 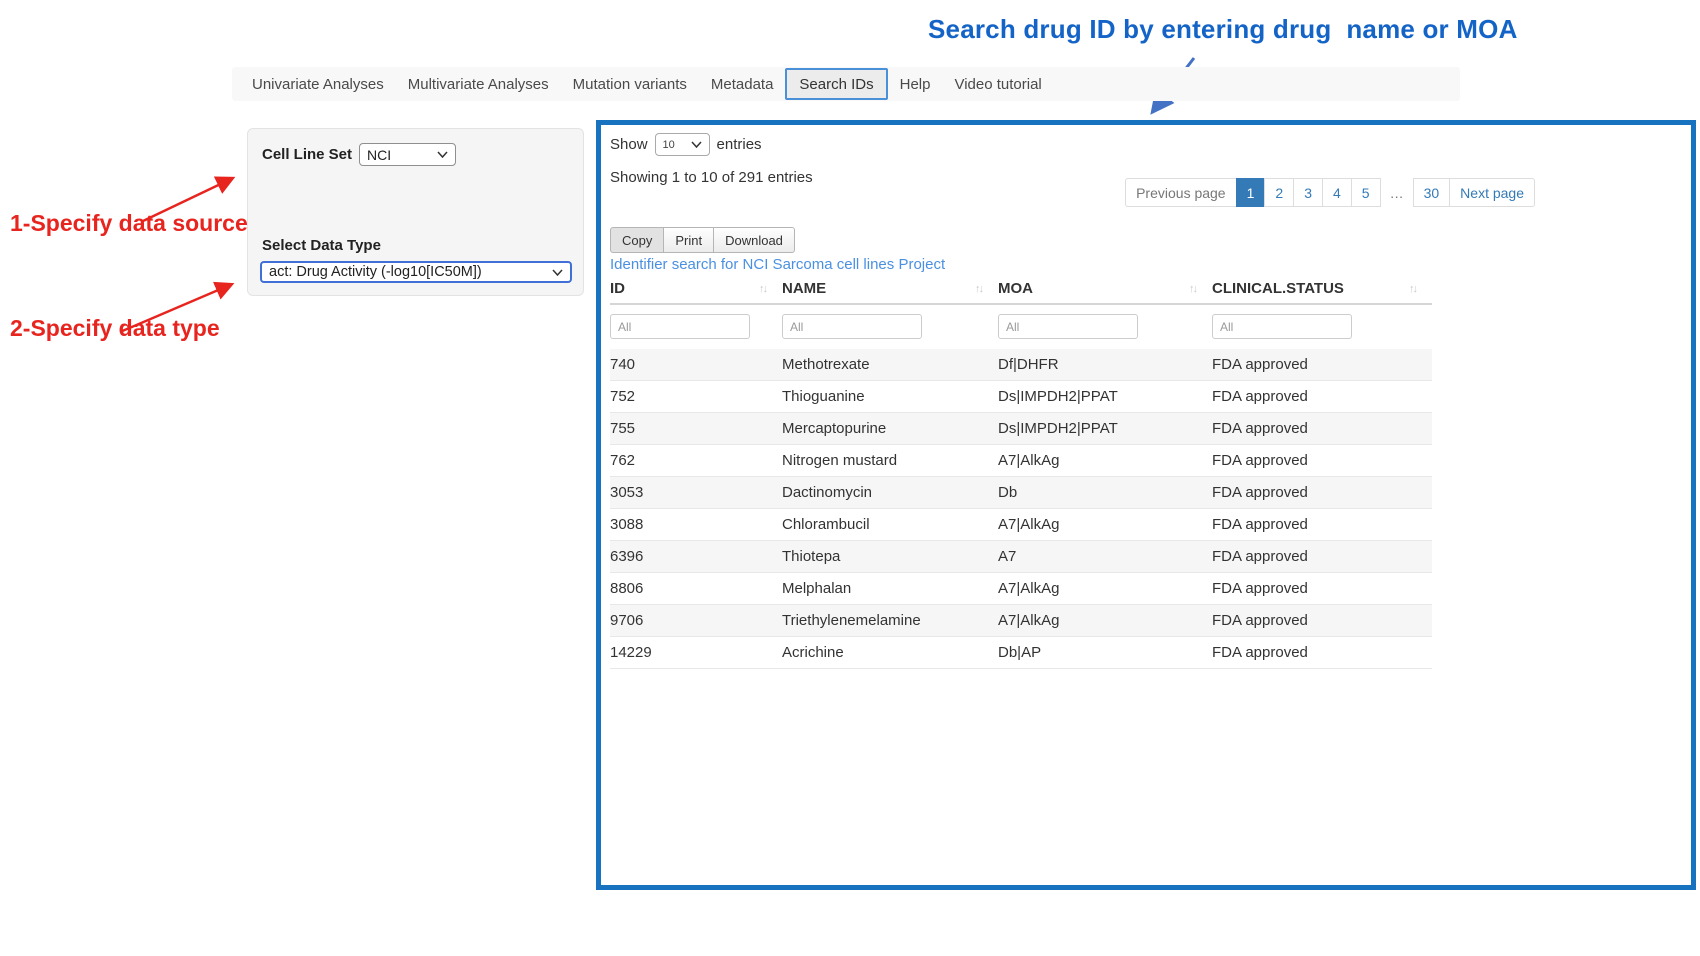 What do you see at coordinates (627, 492) in the screenshot?
I see `cell-id: 3053` at bounding box center [627, 492].